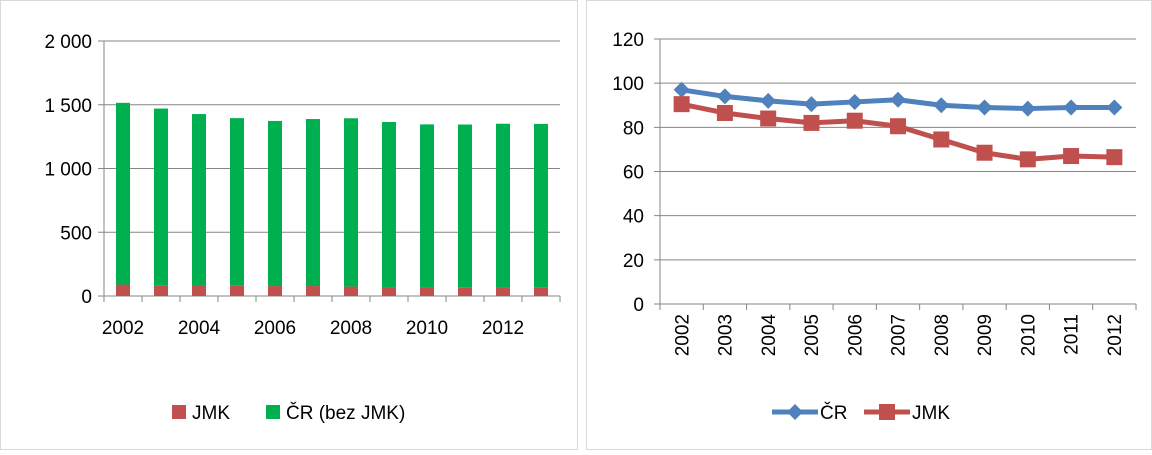 The image size is (1152, 455). Describe the element at coordinates (812, 335) in the screenshot. I see `x-tick-label: 2005` at that location.